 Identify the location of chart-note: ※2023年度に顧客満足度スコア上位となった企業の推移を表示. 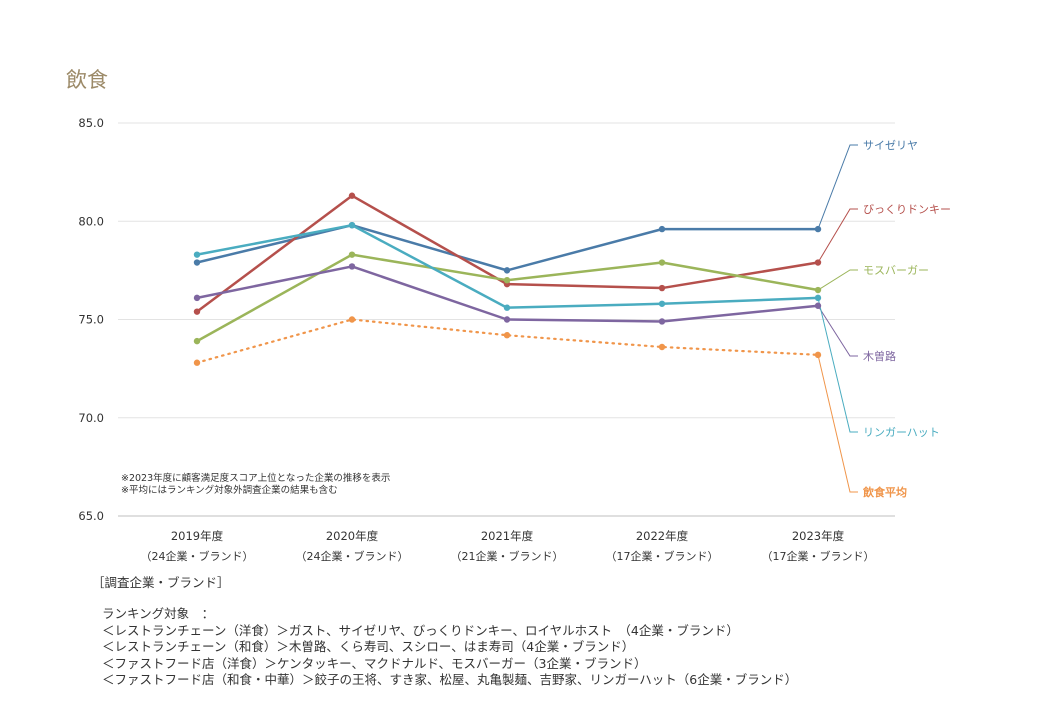
(255, 478).